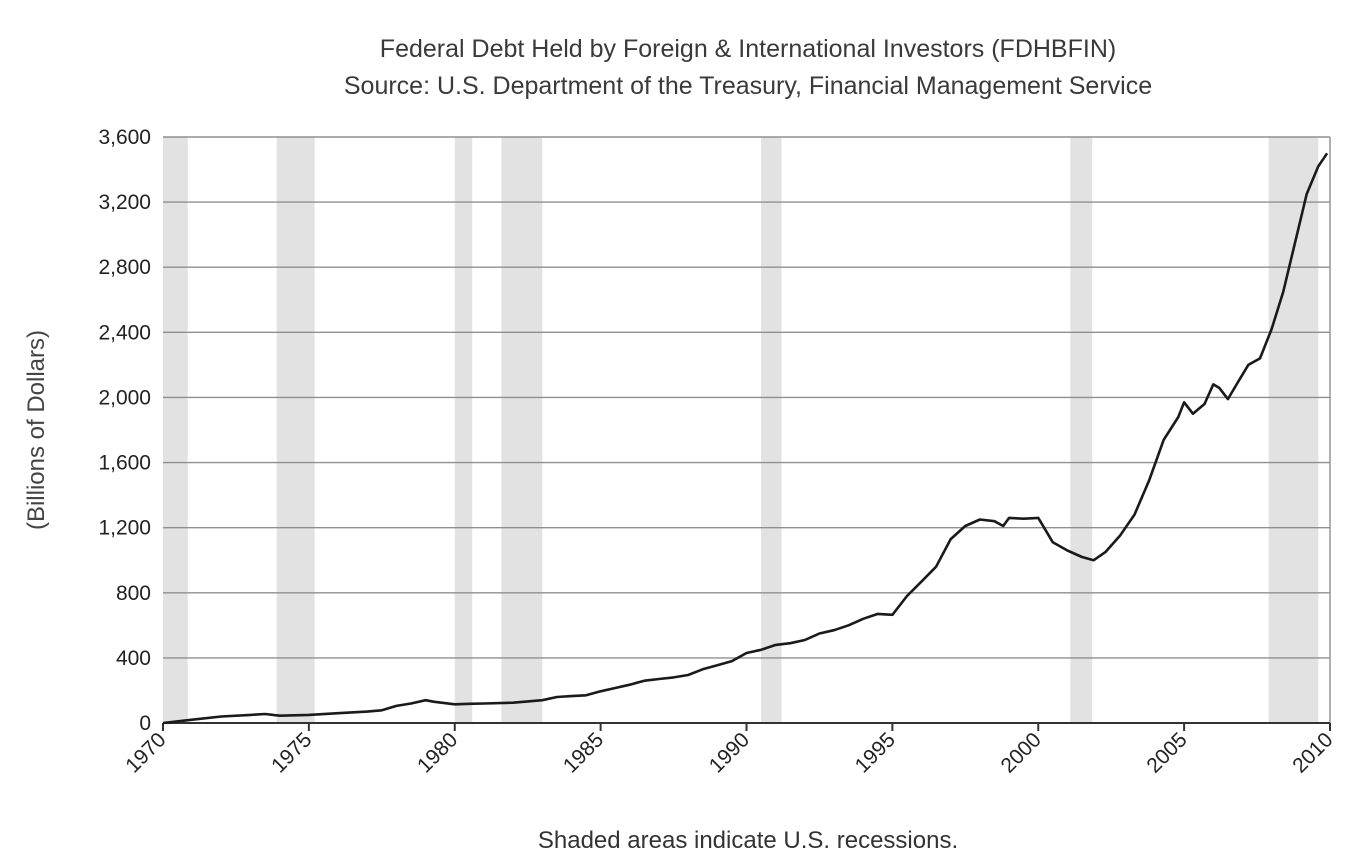  What do you see at coordinates (875, 752) in the screenshot?
I see `x-tick-label: 1995` at bounding box center [875, 752].